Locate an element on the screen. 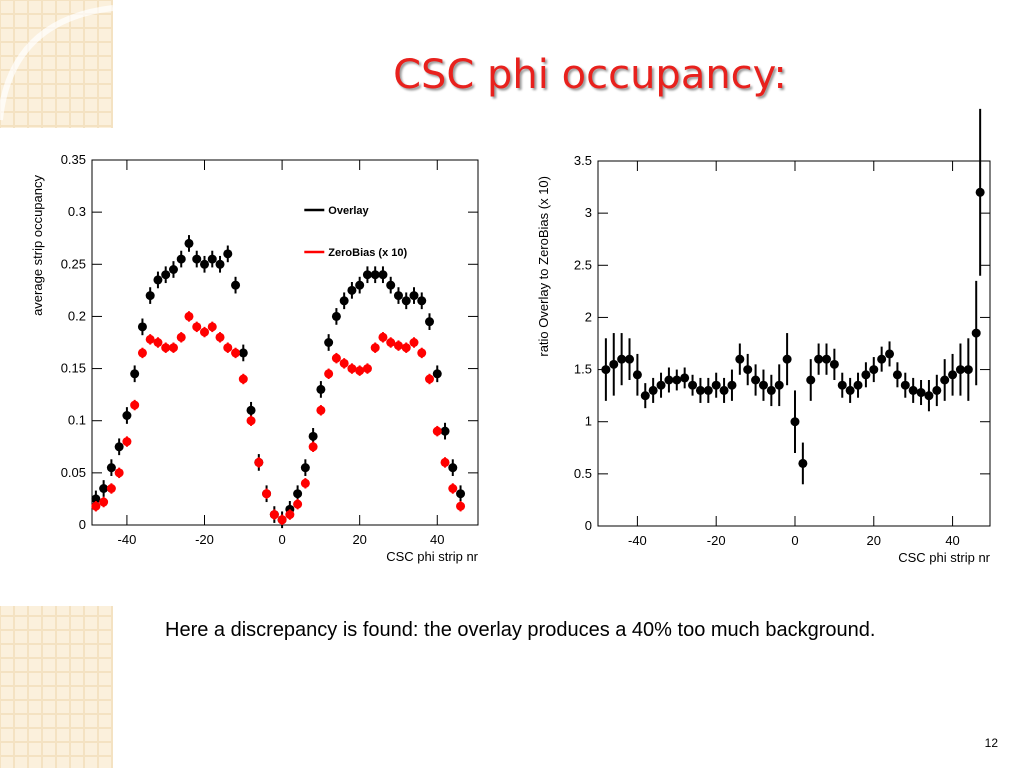 The image size is (1024, 768). y-tick-label: 2 is located at coordinates (588, 316).